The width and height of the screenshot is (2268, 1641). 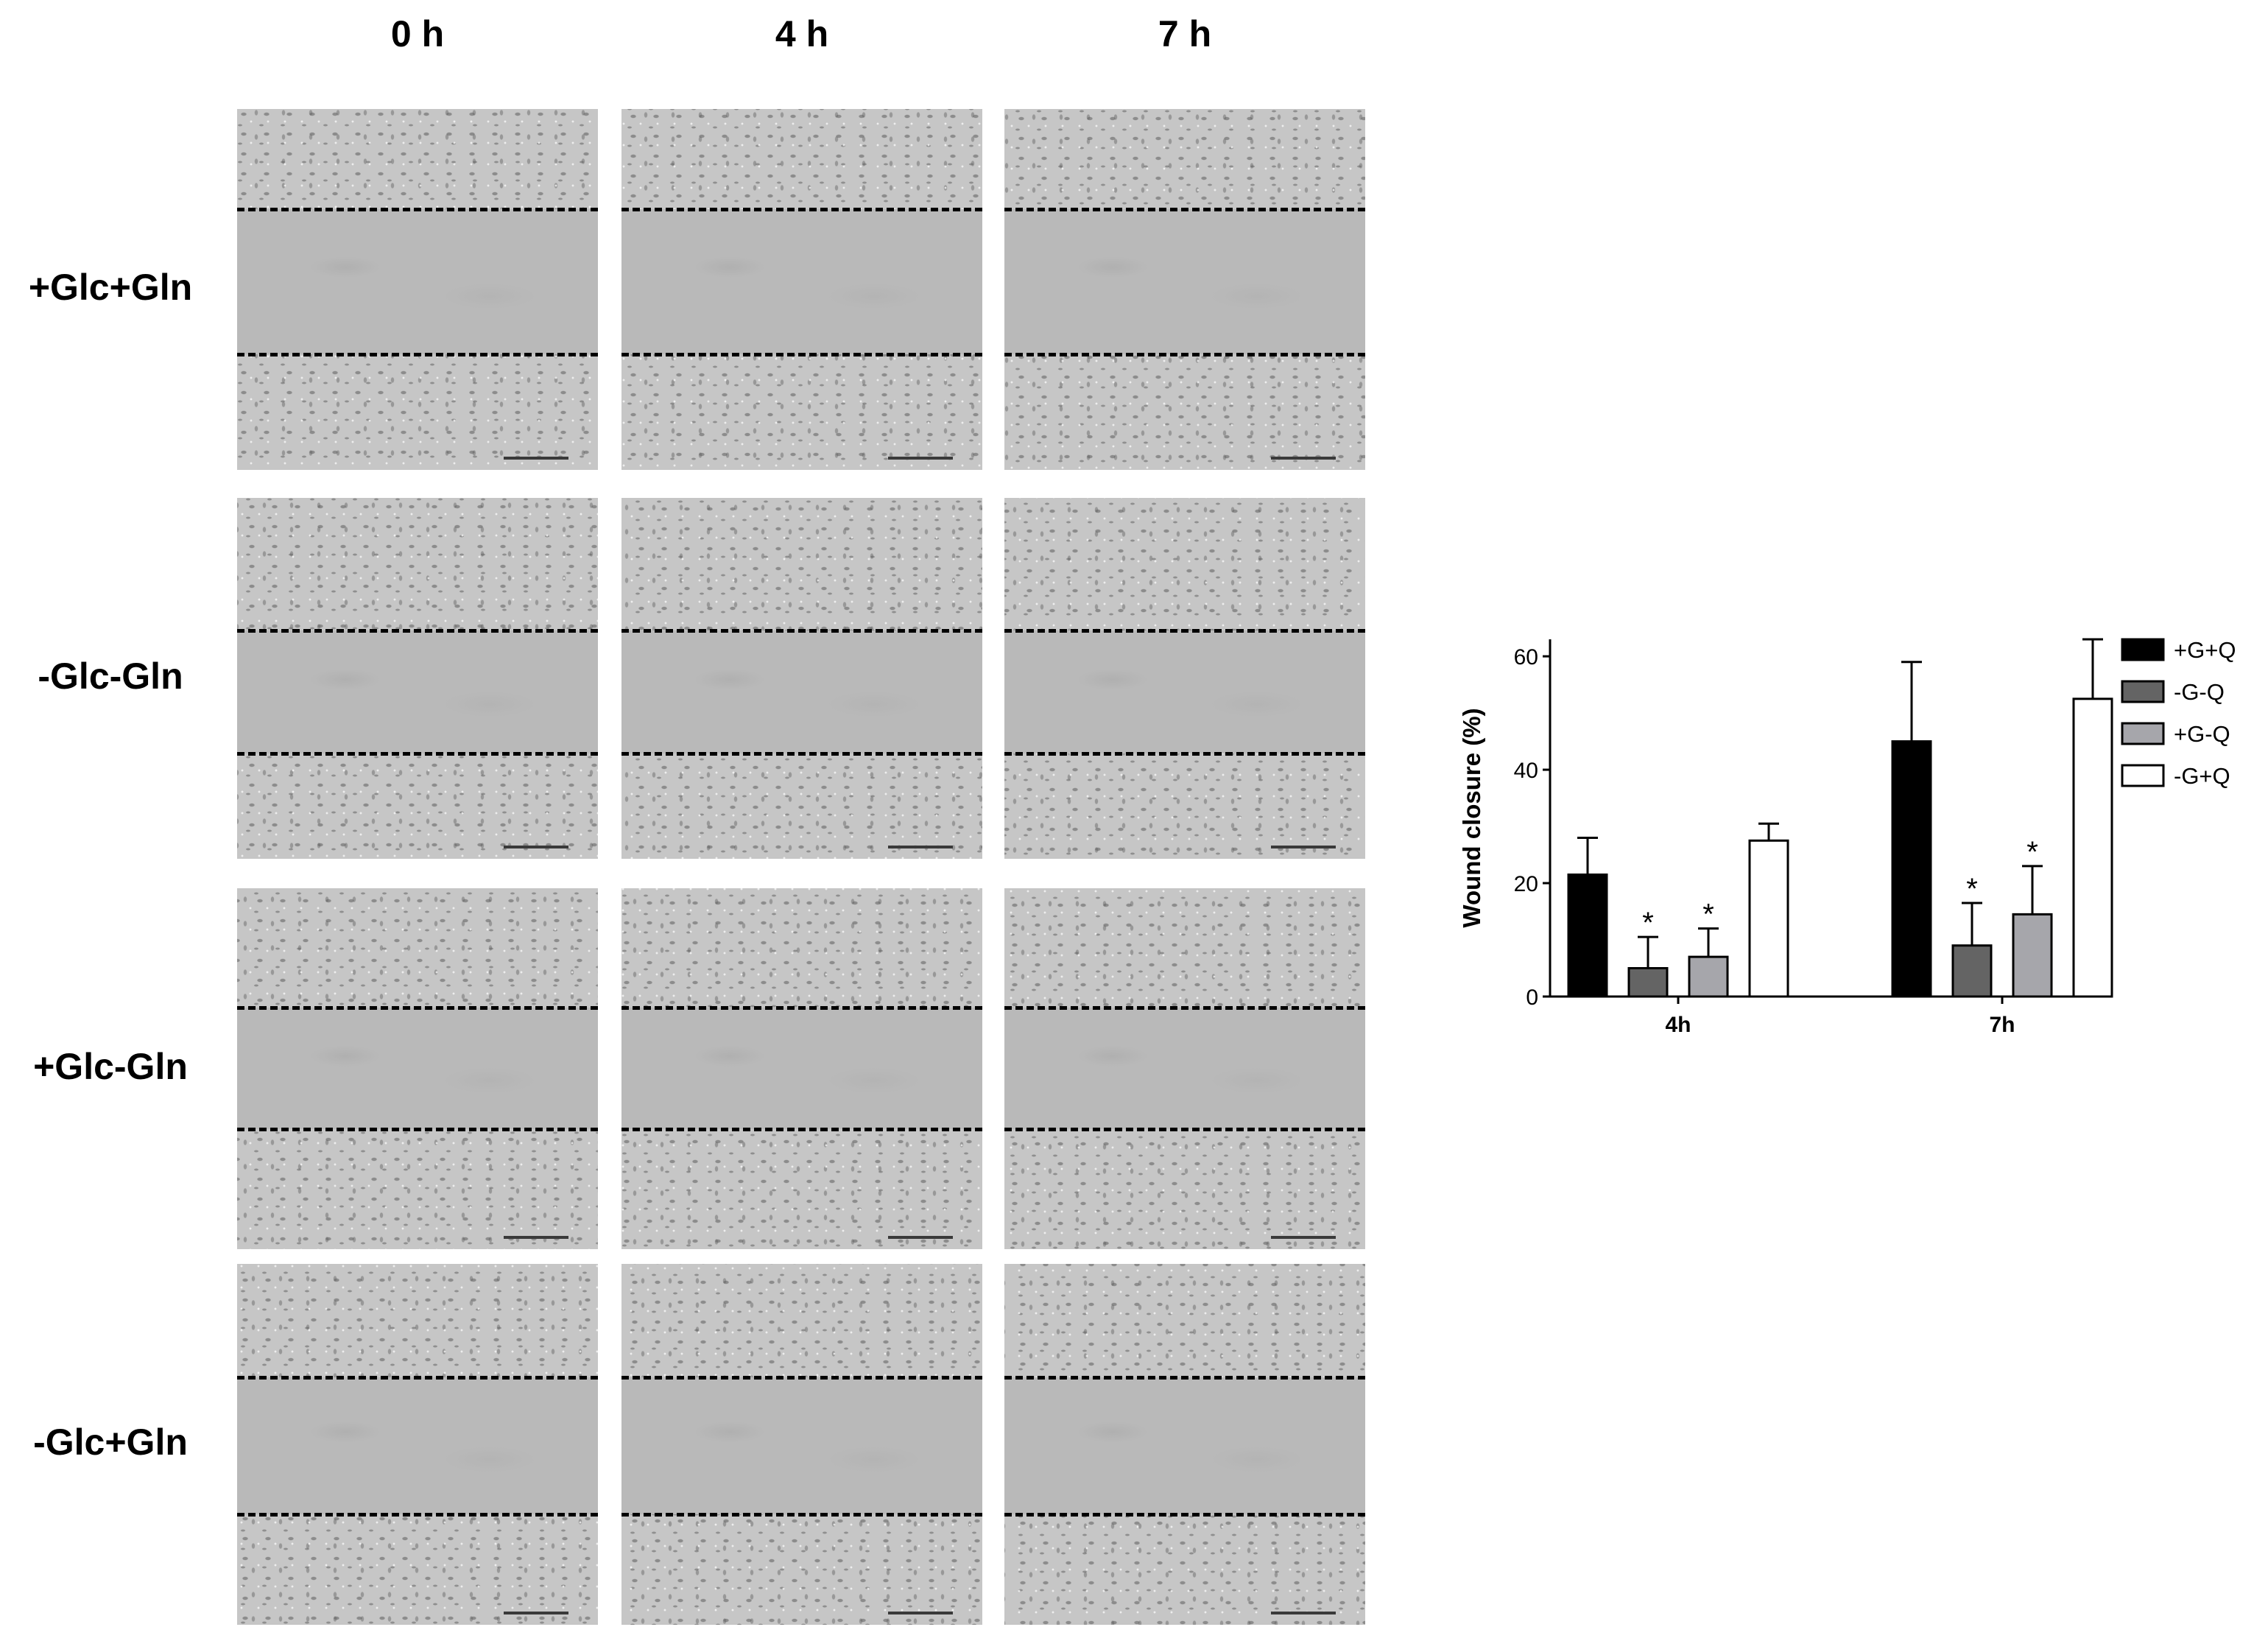 What do you see at coordinates (110, 1067) in the screenshot?
I see `condition-label: +Glc-Gln` at bounding box center [110, 1067].